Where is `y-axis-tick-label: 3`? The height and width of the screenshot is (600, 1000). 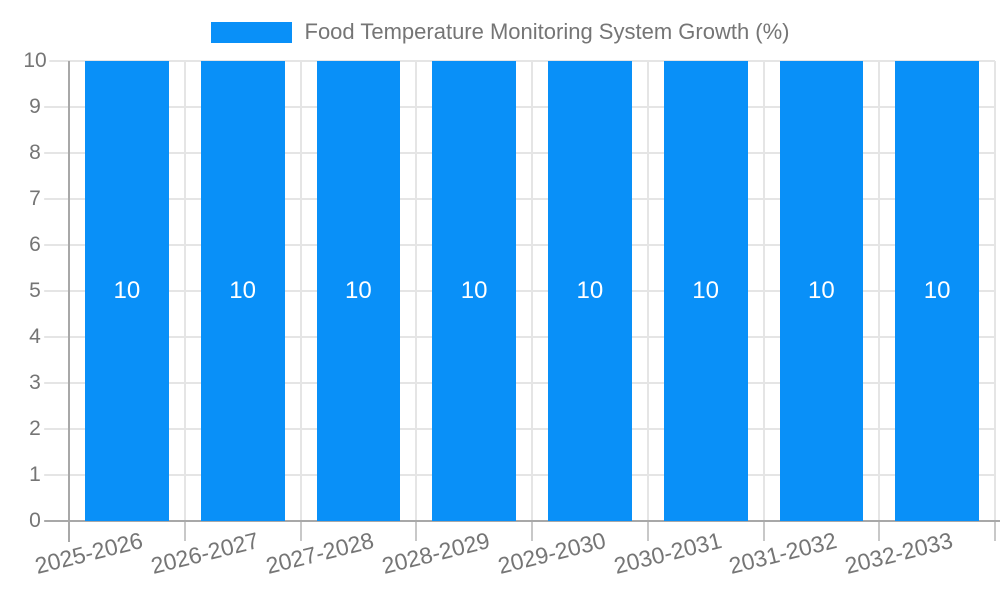
y-axis-tick-label: 3 is located at coordinates (35, 383).